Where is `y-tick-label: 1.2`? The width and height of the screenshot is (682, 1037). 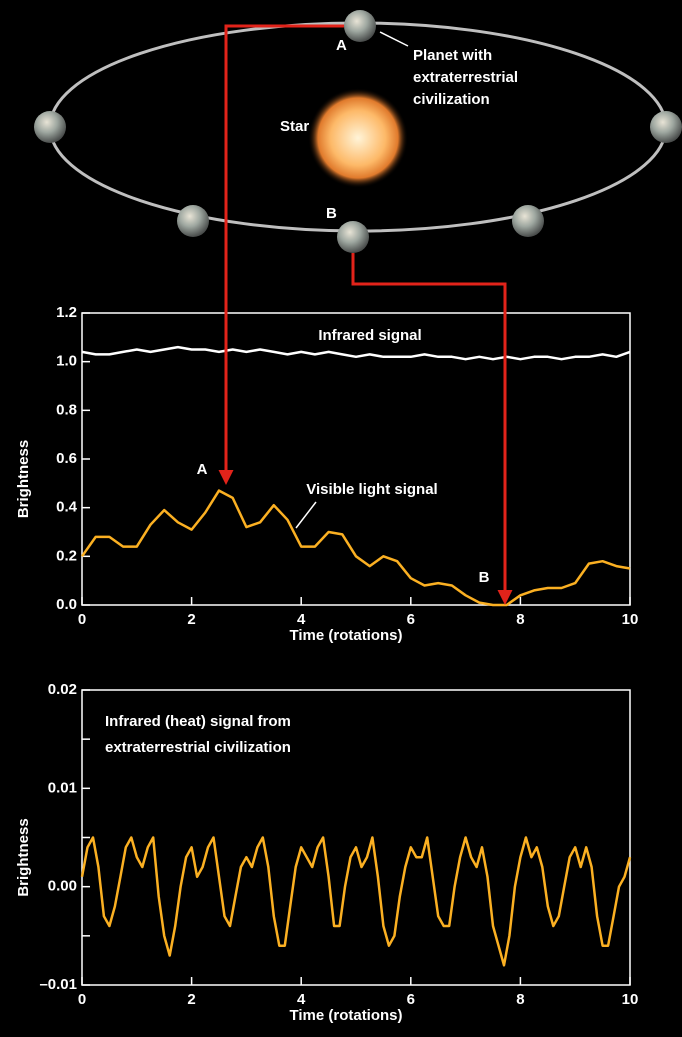
y-tick-label: 1.2 is located at coordinates (66, 312).